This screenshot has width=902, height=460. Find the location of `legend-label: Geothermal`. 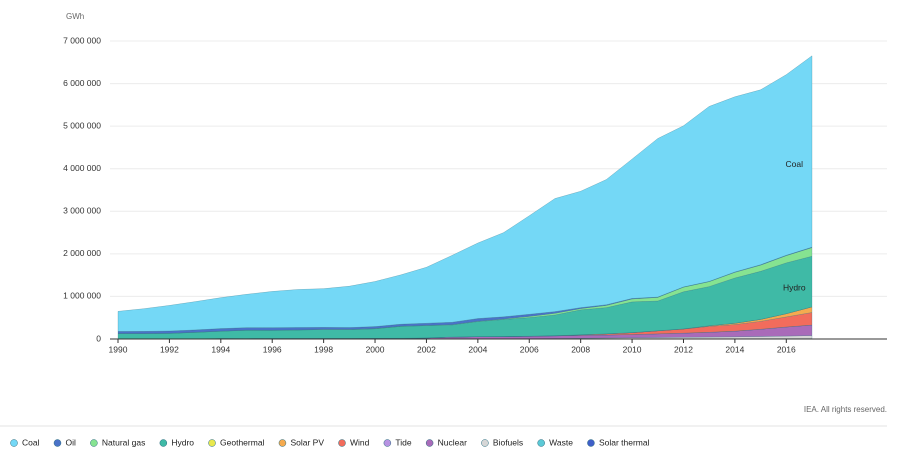

legend-label: Geothermal is located at coordinates (242, 442).